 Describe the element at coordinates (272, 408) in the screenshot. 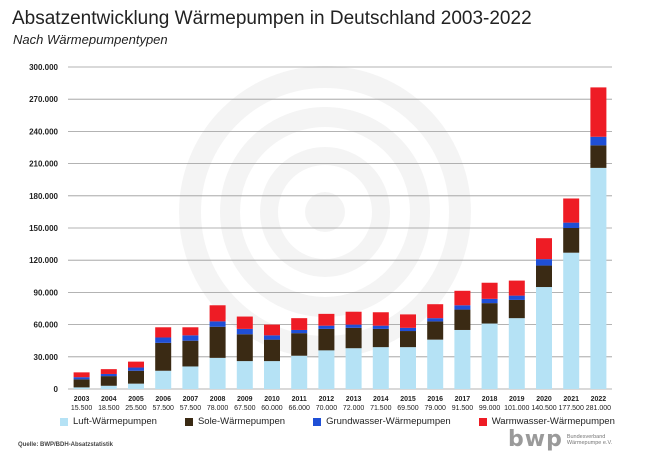

I see `total-label: 60.000` at that location.